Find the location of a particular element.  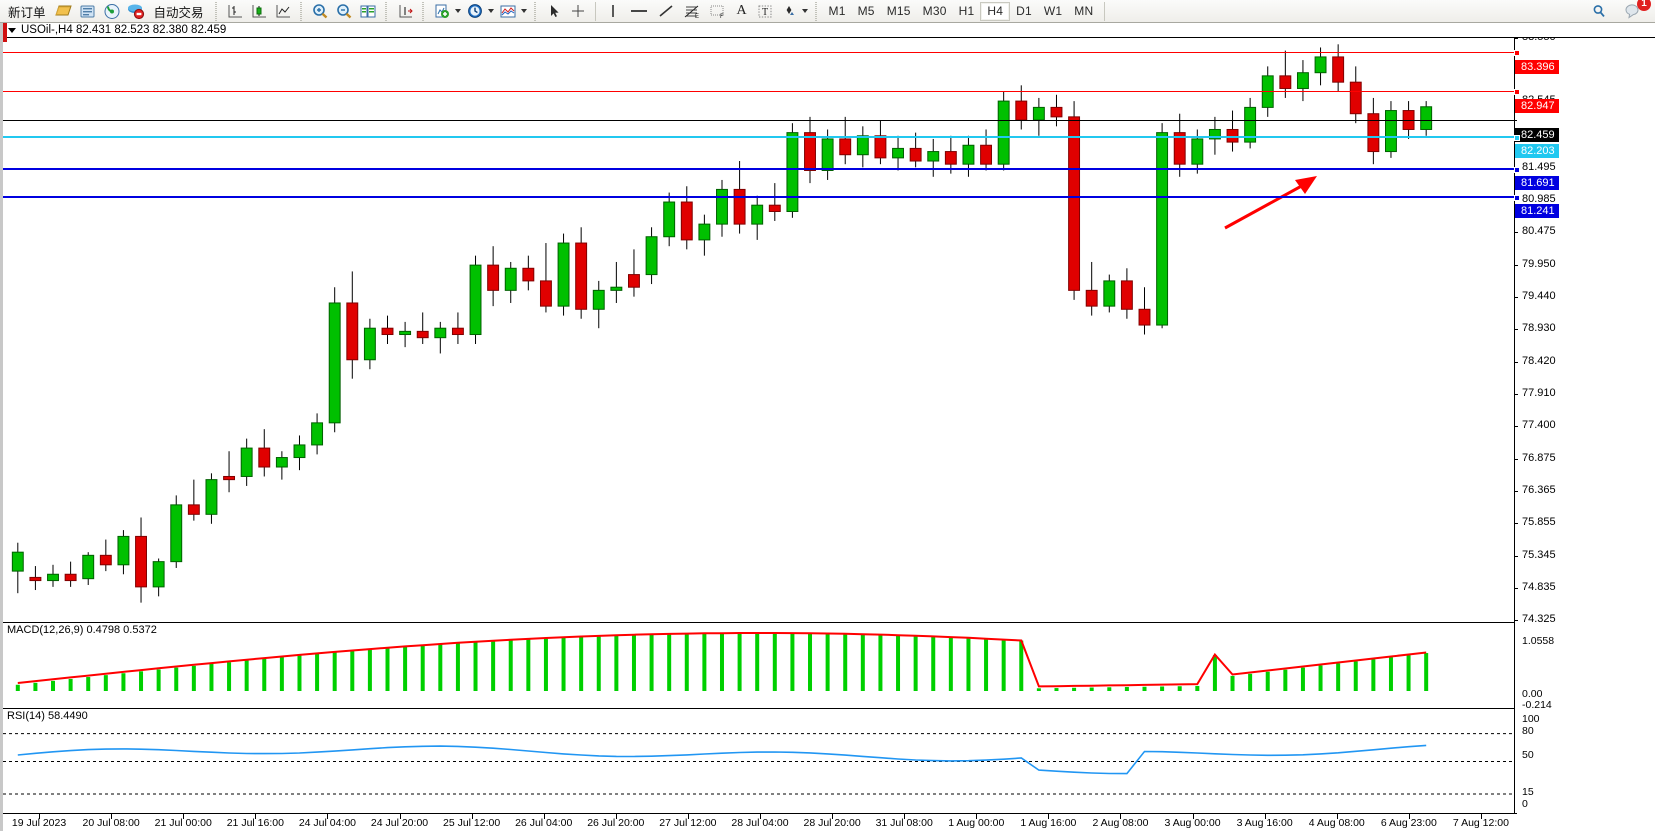

price-tag-82203: 82.203 is located at coordinates (1537, 151).